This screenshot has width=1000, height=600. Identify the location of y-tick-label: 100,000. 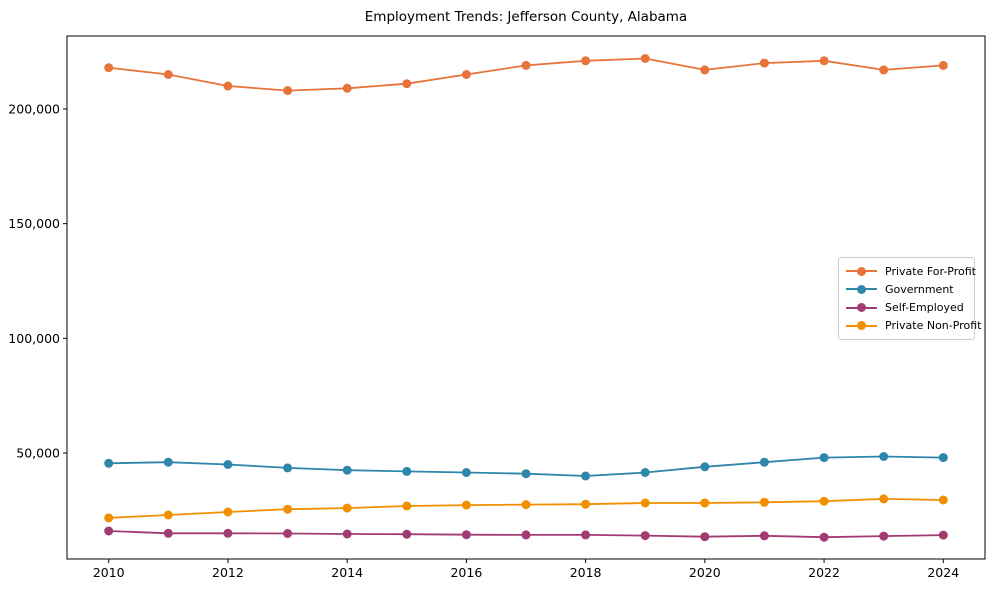
(34, 338).